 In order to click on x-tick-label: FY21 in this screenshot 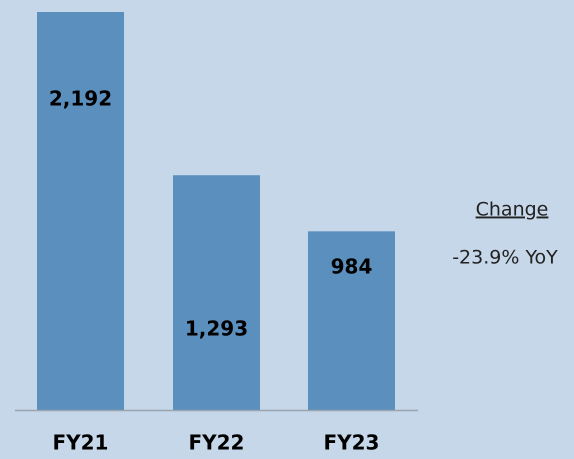, I will do `click(81, 443)`.